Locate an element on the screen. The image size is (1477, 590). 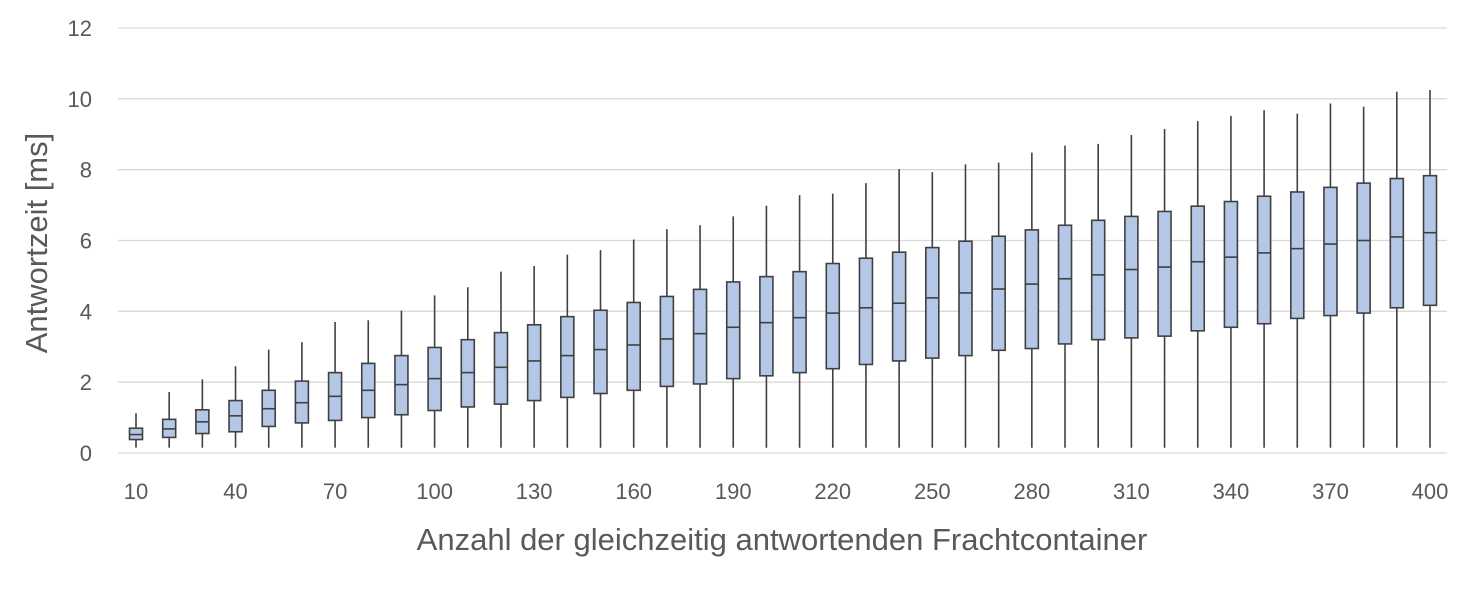
y-tick-label: 12 is located at coordinates (80, 28).